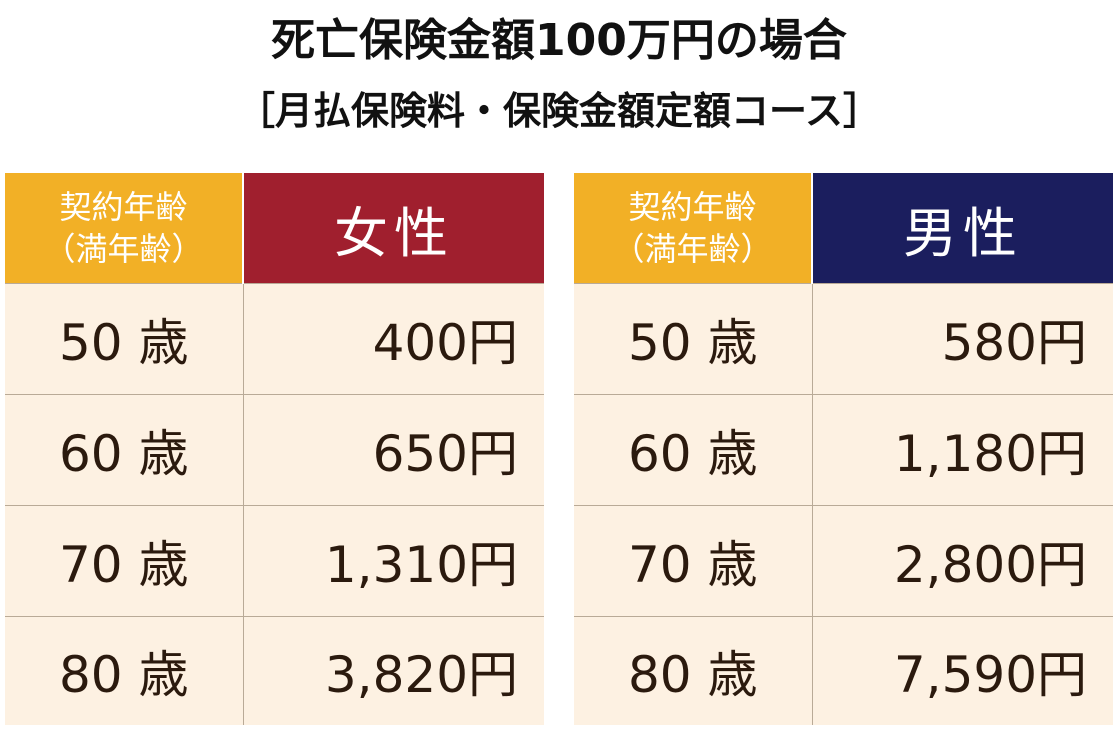  I want to click on table-row: 50 歳 580円, so click(843, 339).